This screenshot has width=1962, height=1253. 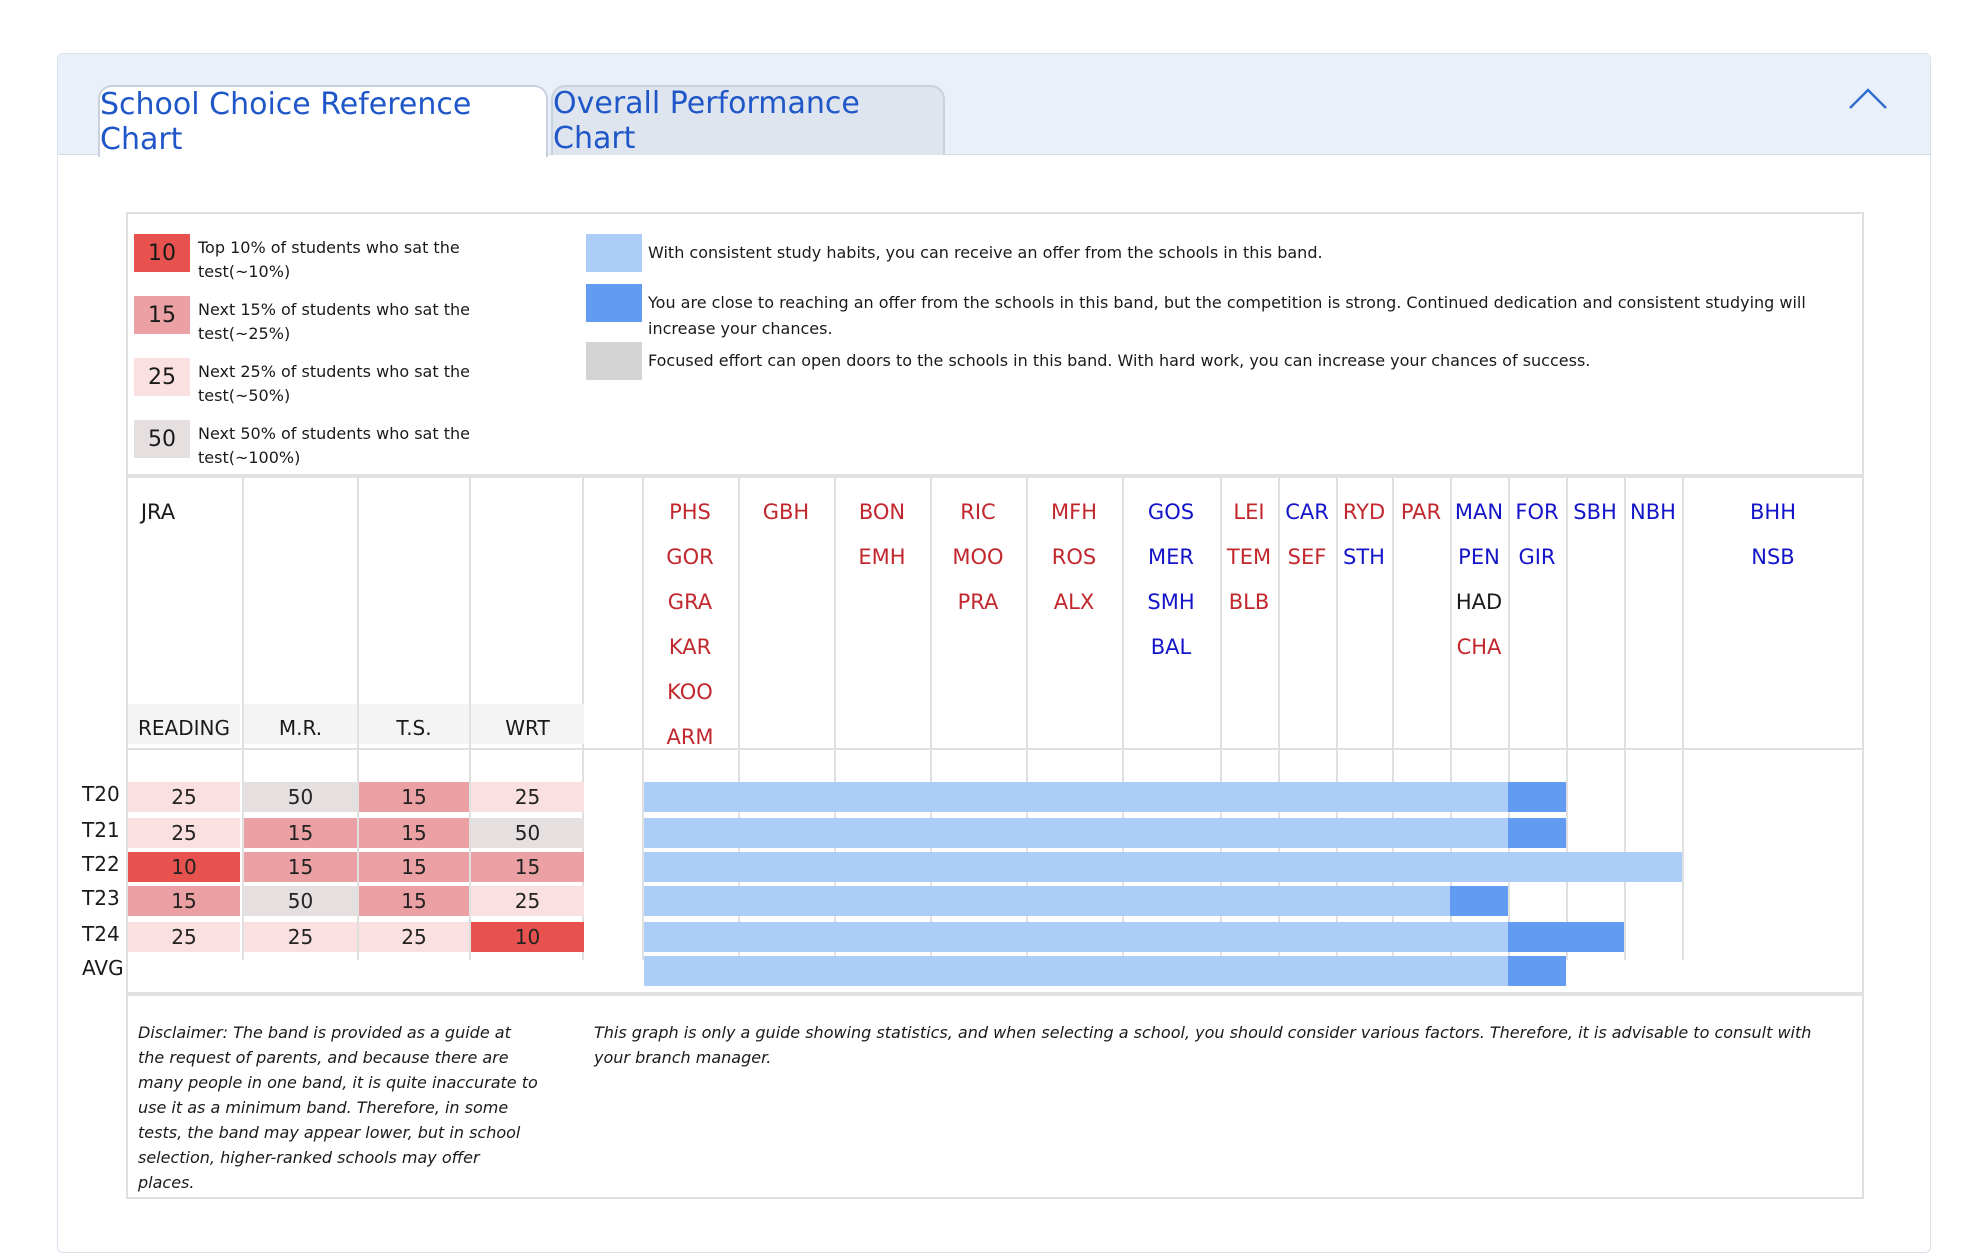 I want to click on school-code-sbh: SBH, so click(x=1595, y=512).